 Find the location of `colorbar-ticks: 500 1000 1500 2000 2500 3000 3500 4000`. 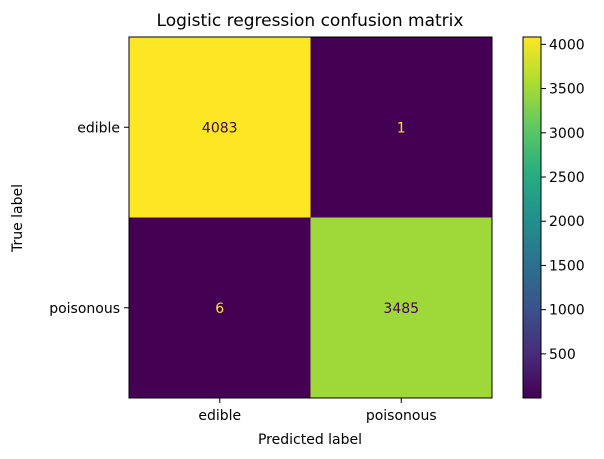

colorbar-ticks: 500 1000 1500 2000 2500 3000 3500 4000 is located at coordinates (563, 200).